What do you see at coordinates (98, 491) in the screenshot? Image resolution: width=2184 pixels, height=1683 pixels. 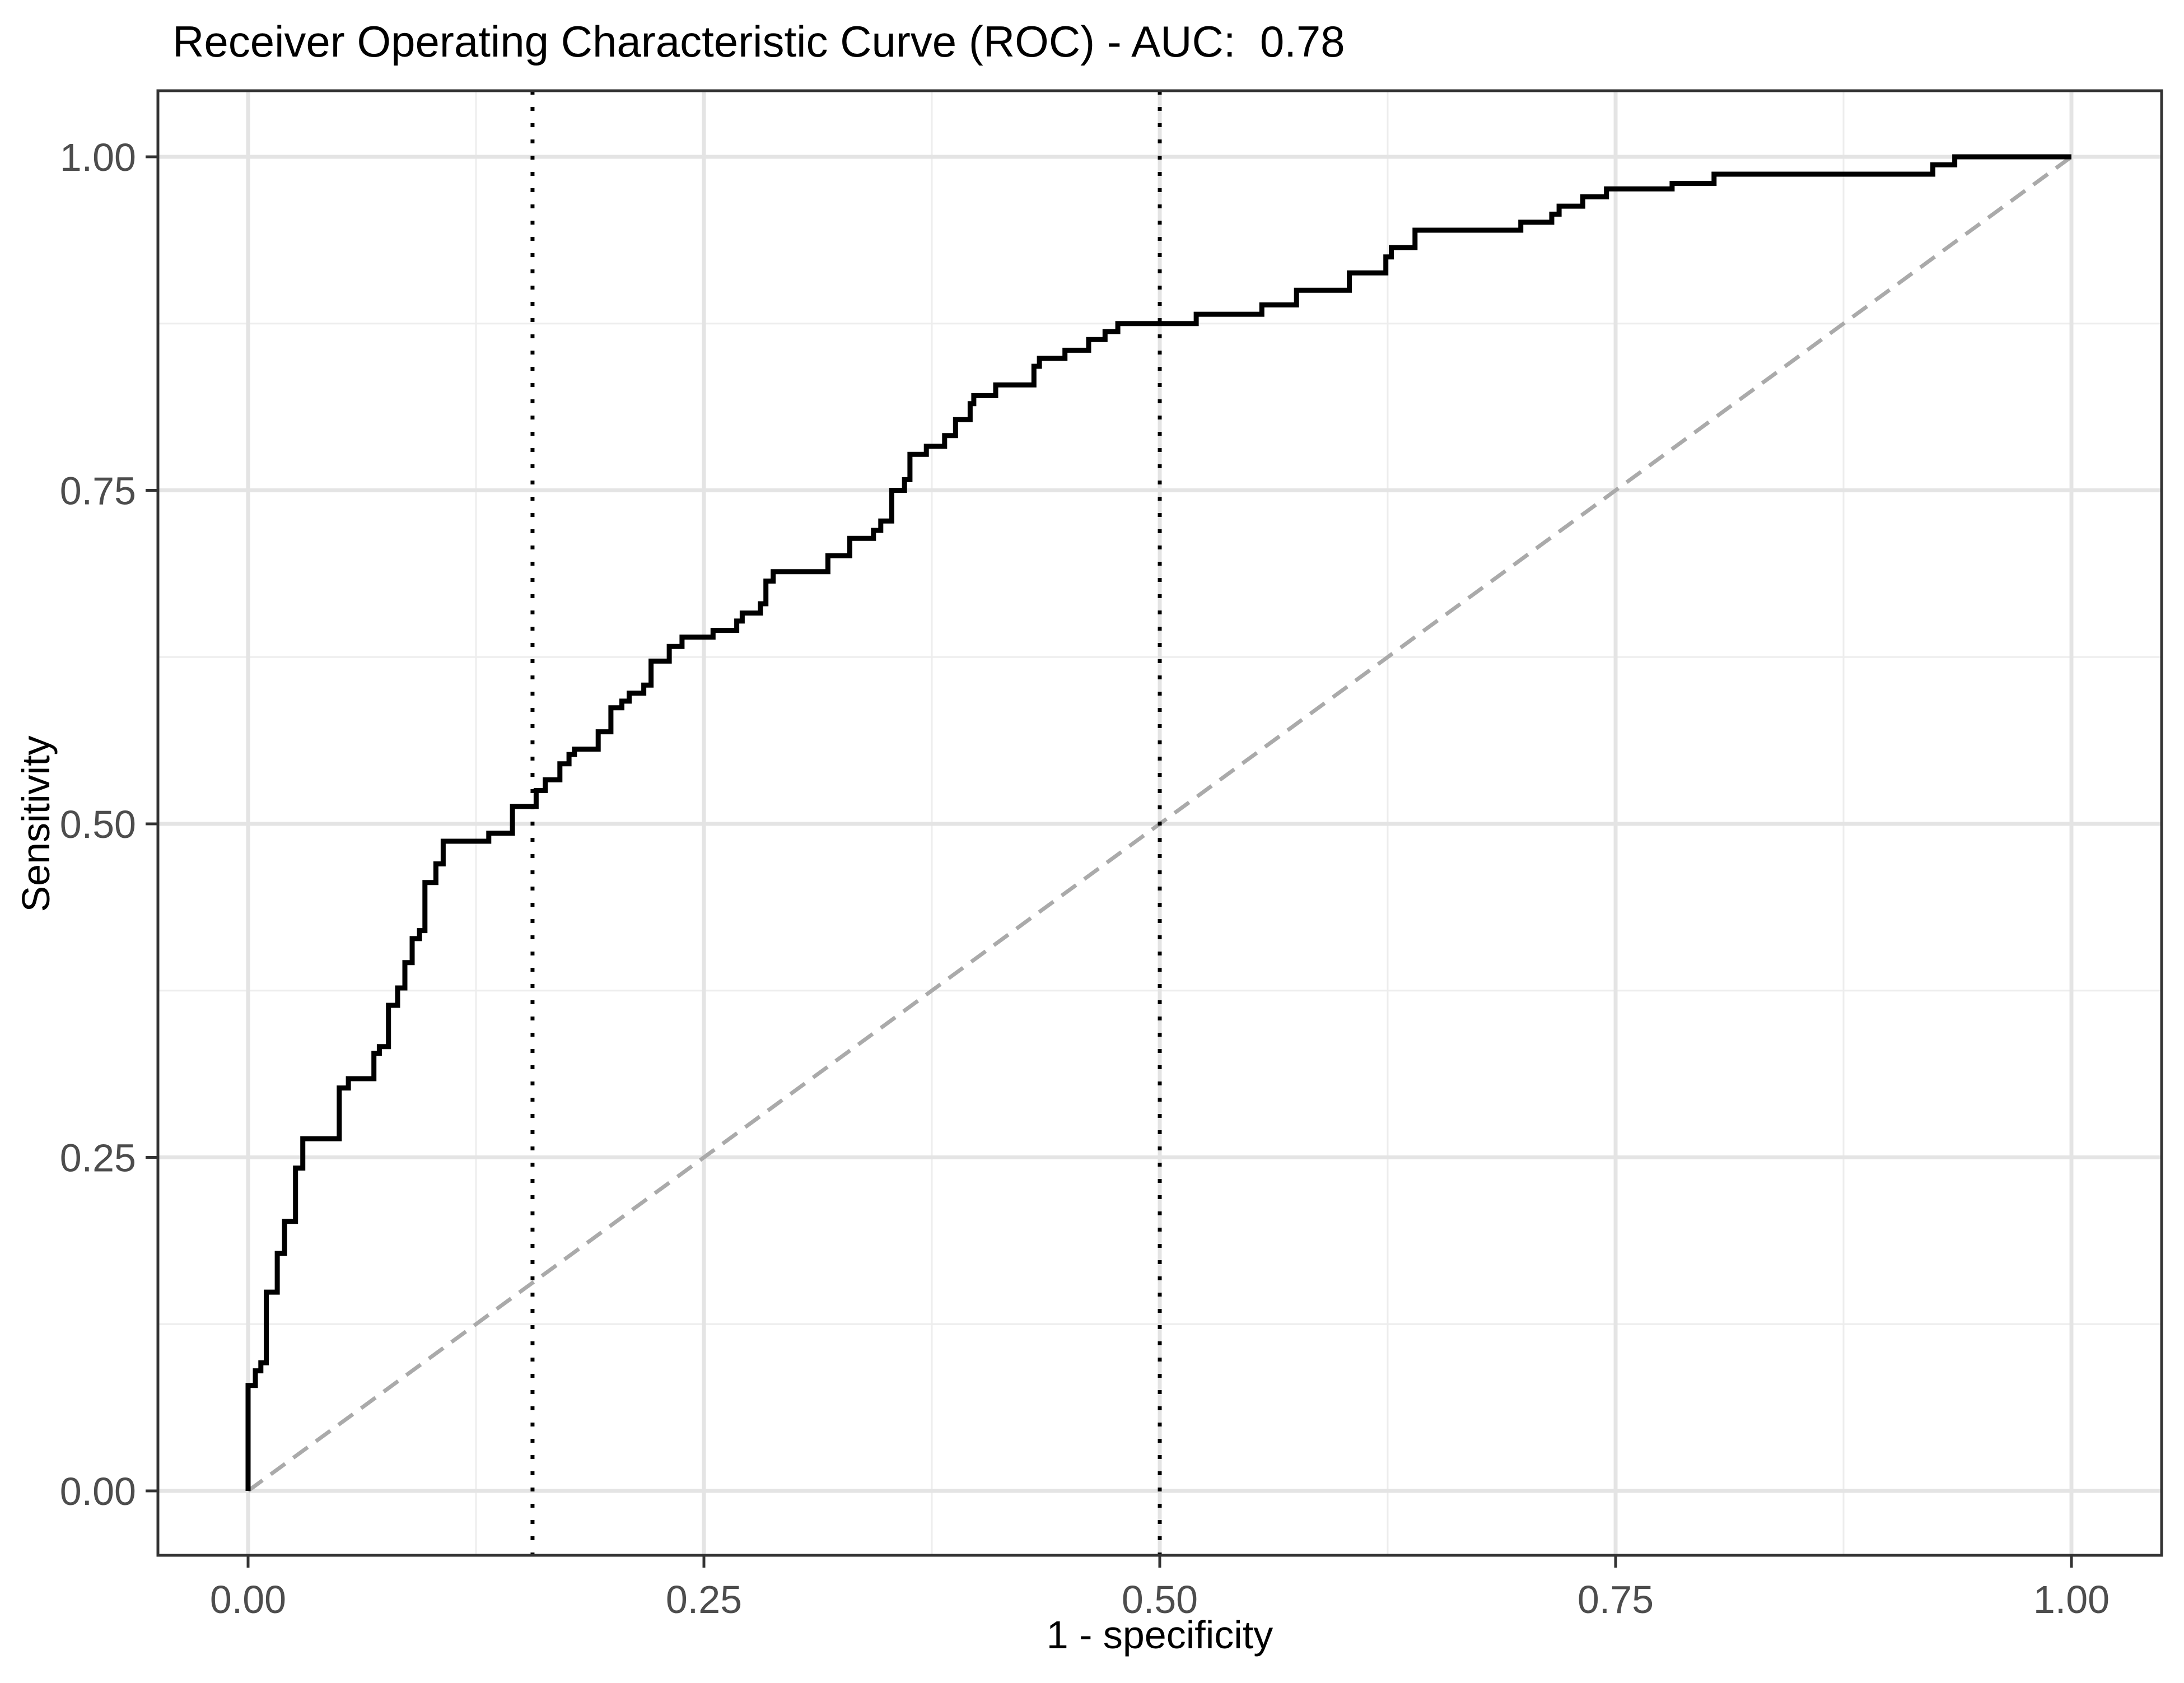 I see `y-tick-label: 0.75` at bounding box center [98, 491].